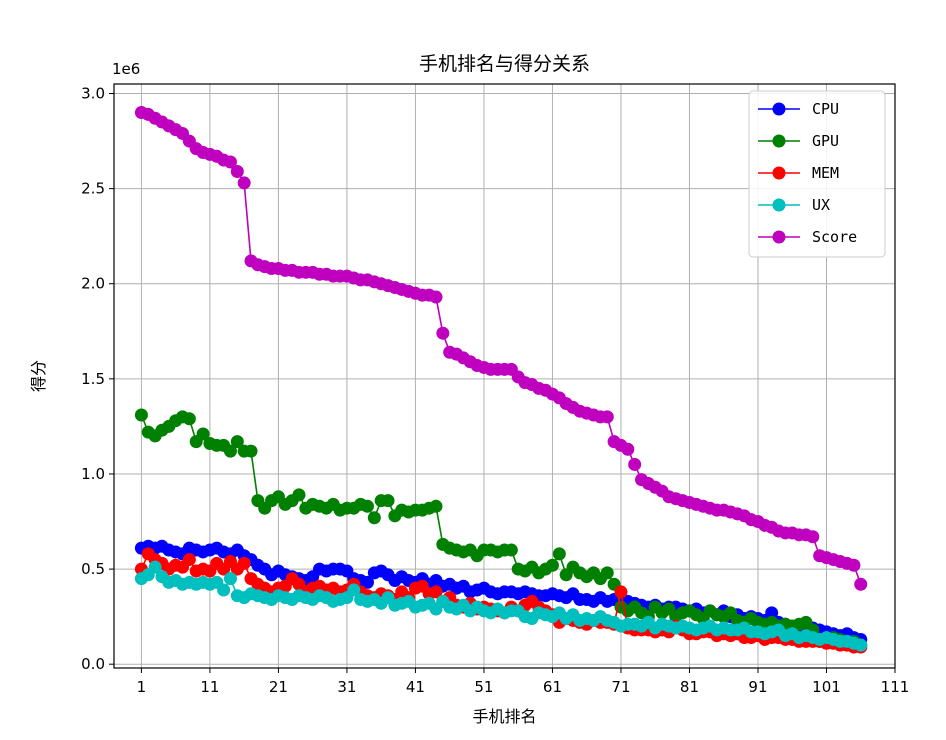 The image size is (946, 740). Describe the element at coordinates (798, 173) in the screenshot. I see `legend-entry-mem: MEM` at that location.